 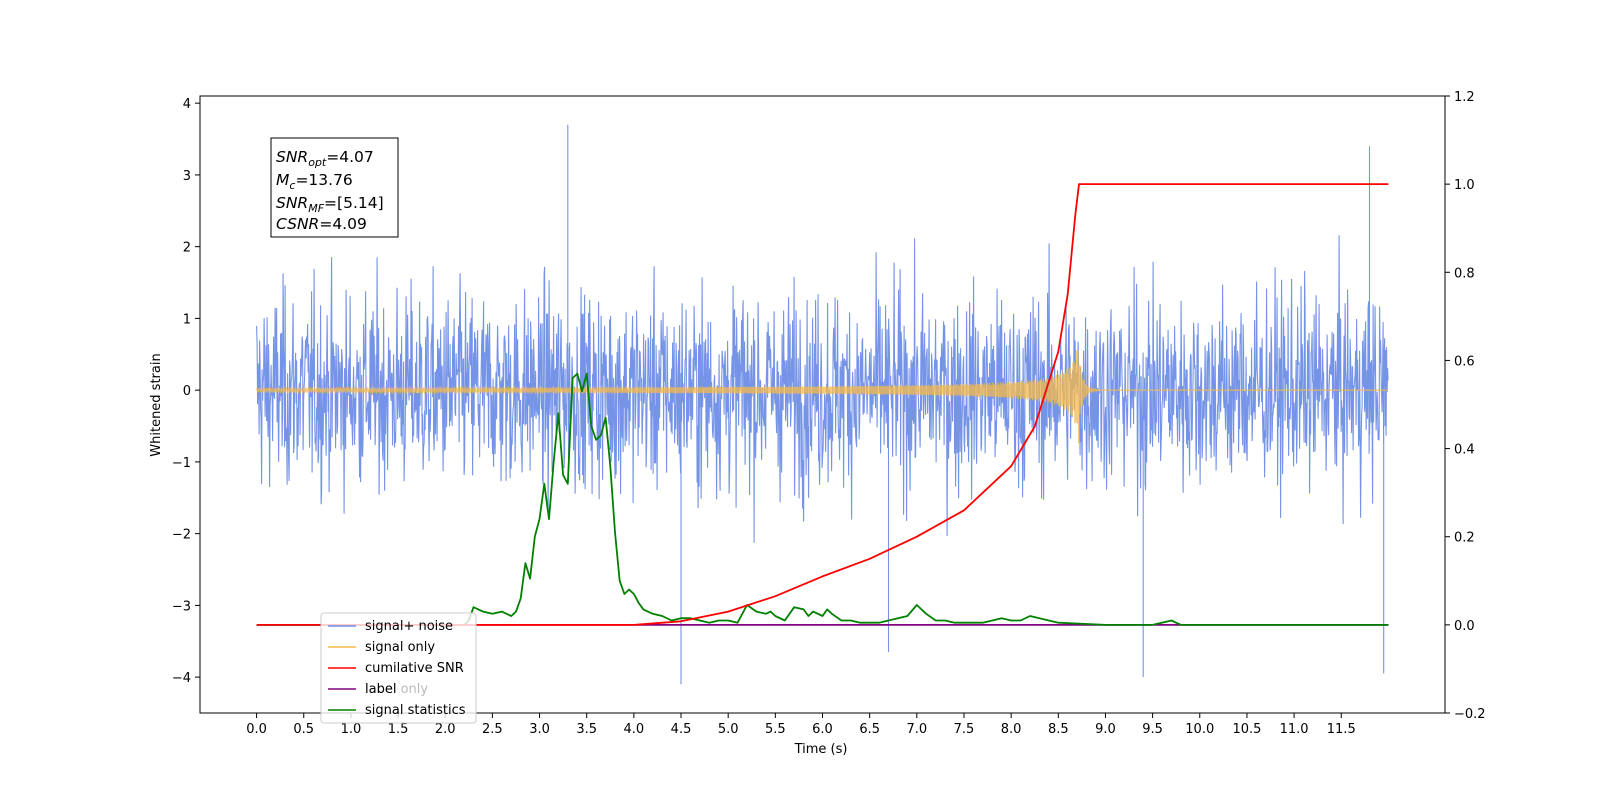 I want to click on series-signal-only-line, so click(x=822, y=397).